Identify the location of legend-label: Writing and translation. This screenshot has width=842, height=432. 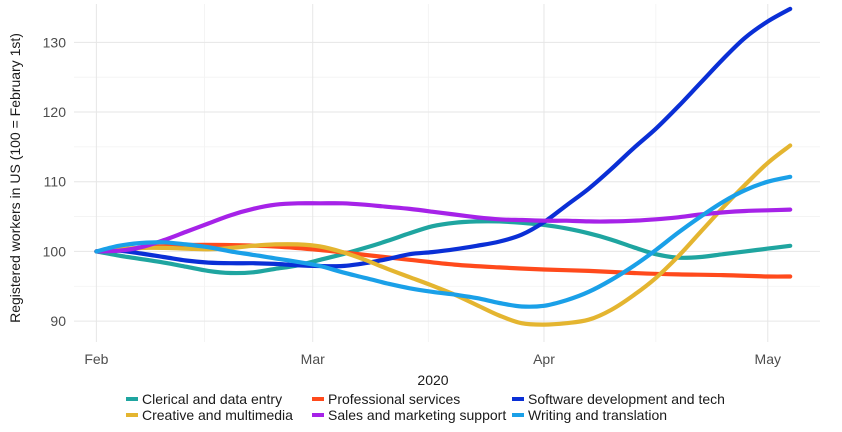
(597, 415).